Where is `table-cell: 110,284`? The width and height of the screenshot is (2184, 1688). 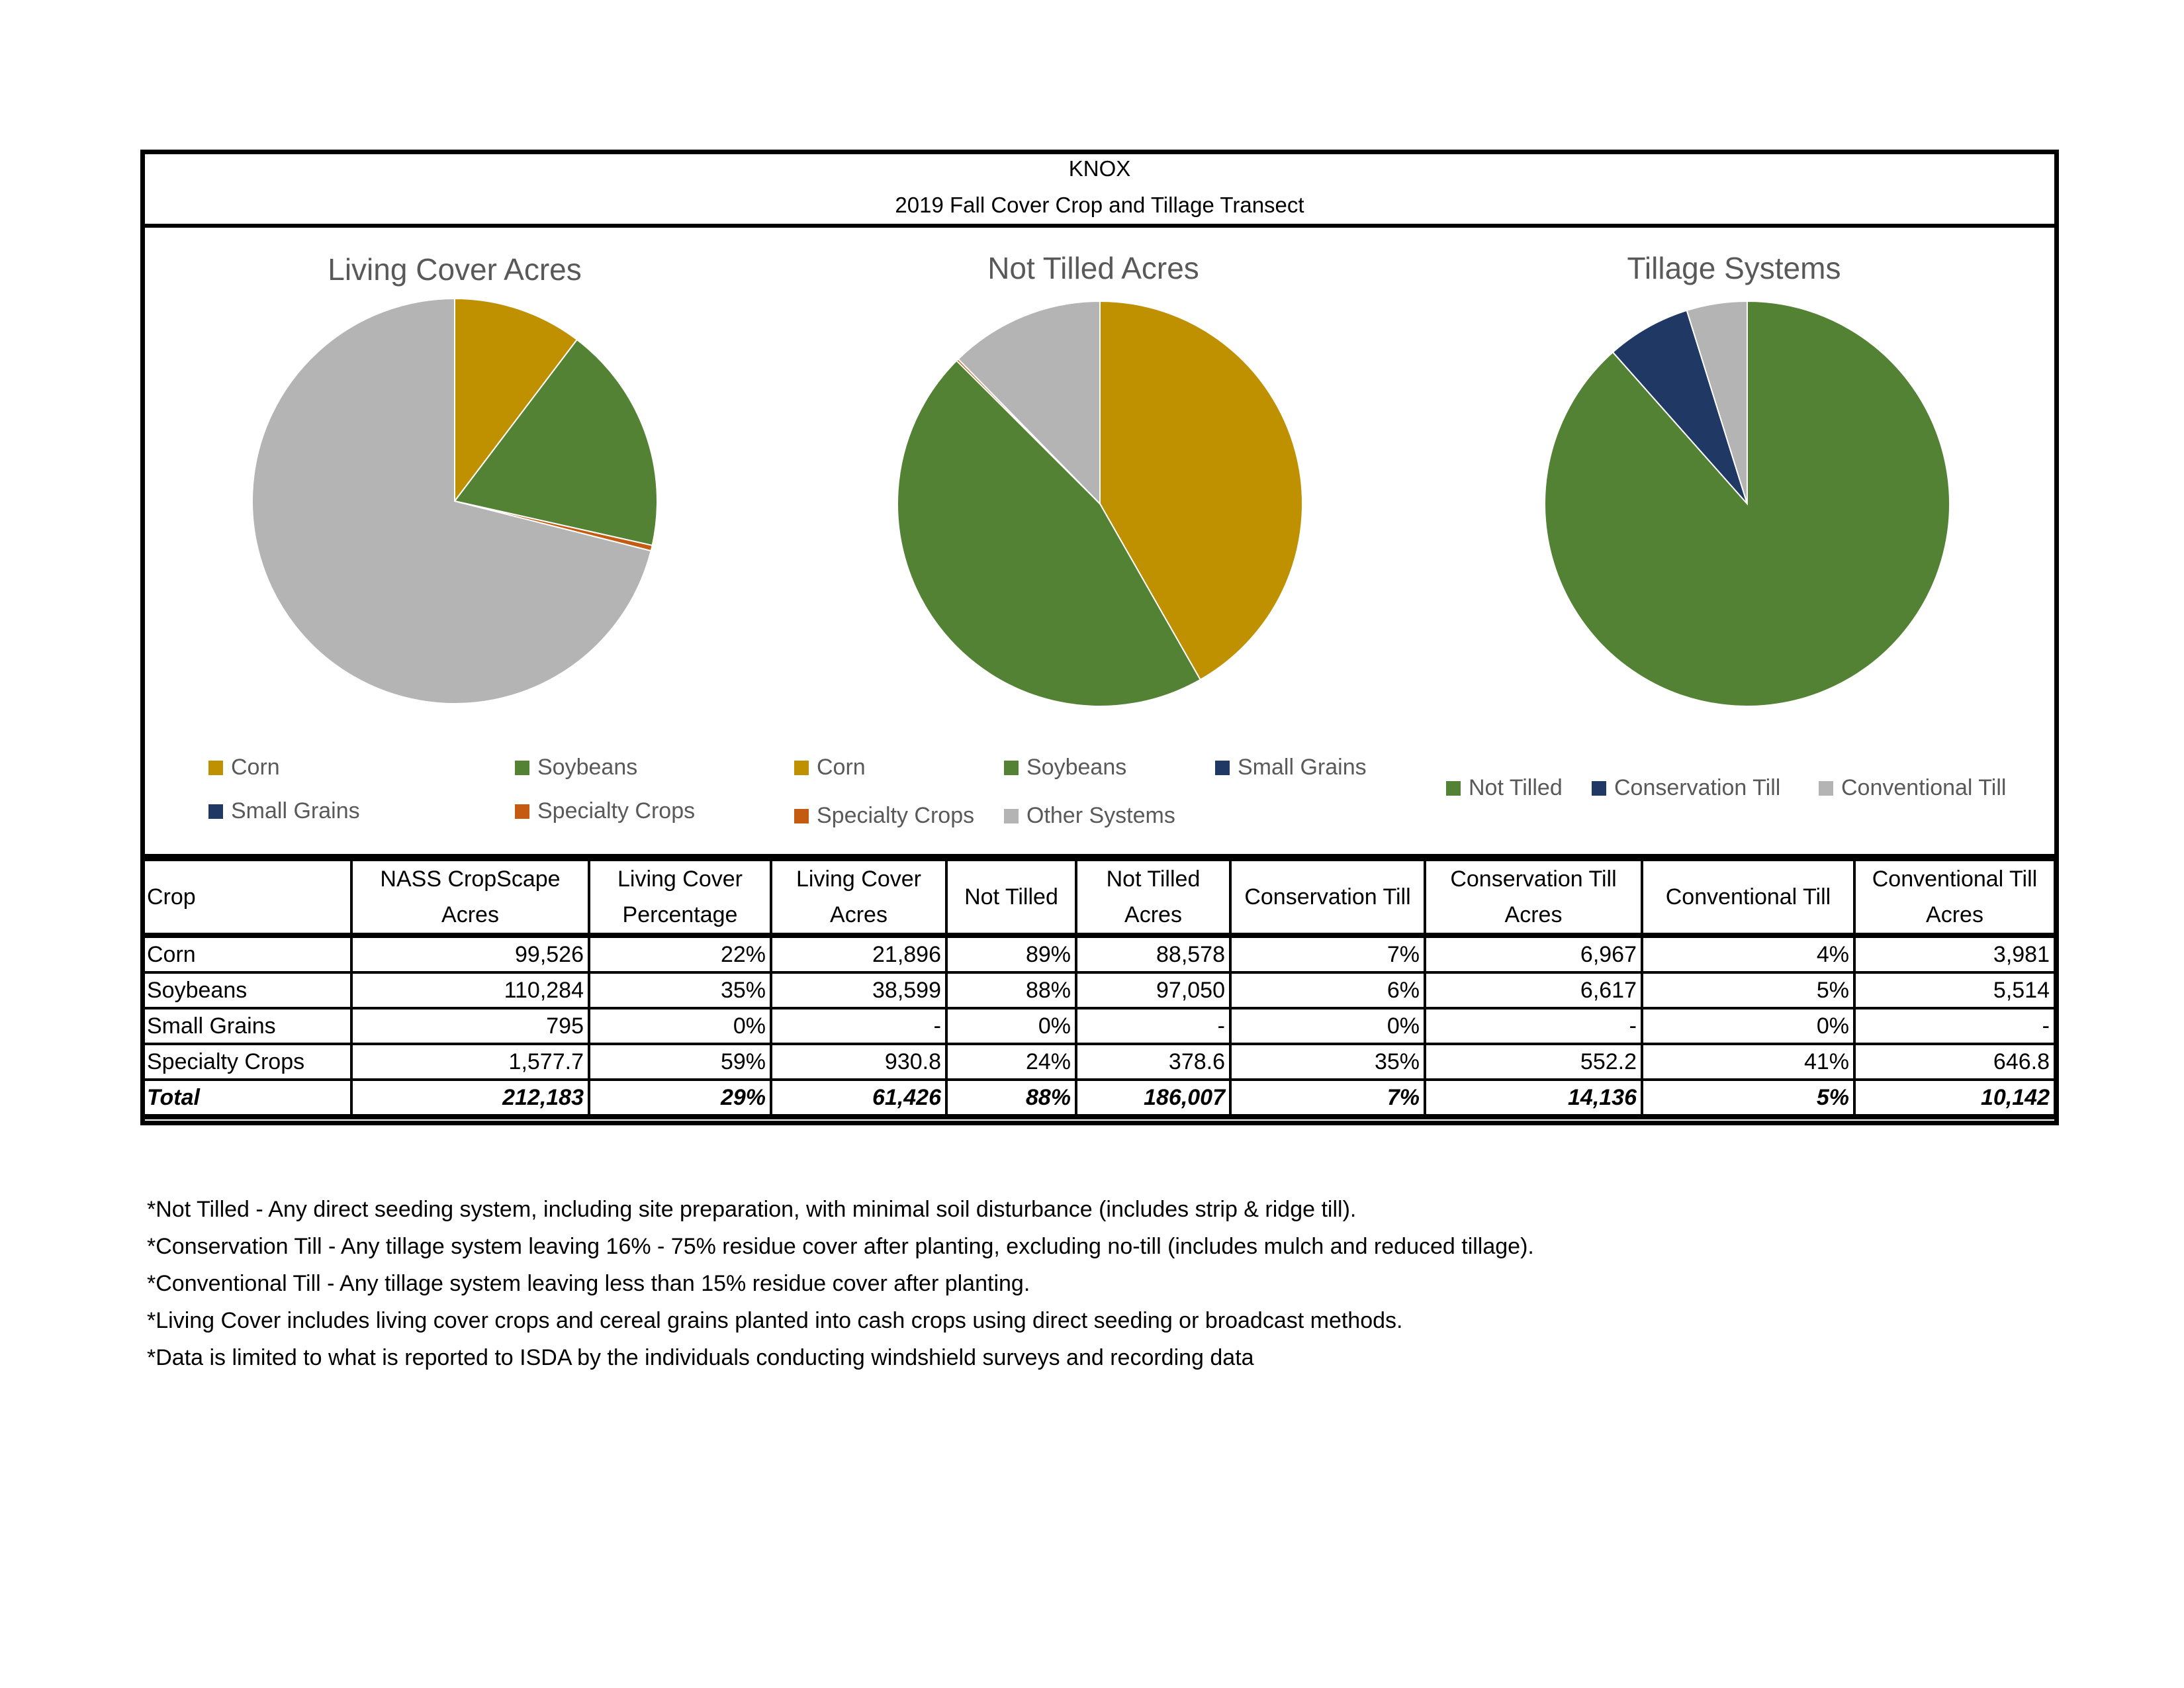 table-cell: 110,284 is located at coordinates (470, 990).